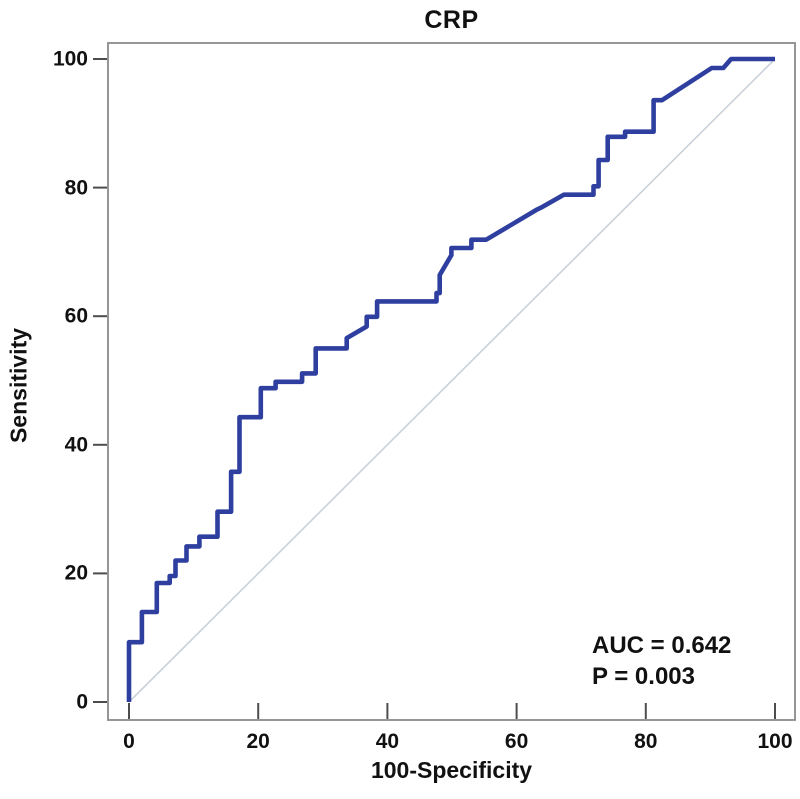  What do you see at coordinates (775, 741) in the screenshot?
I see `x-tick-label-100: 100` at bounding box center [775, 741].